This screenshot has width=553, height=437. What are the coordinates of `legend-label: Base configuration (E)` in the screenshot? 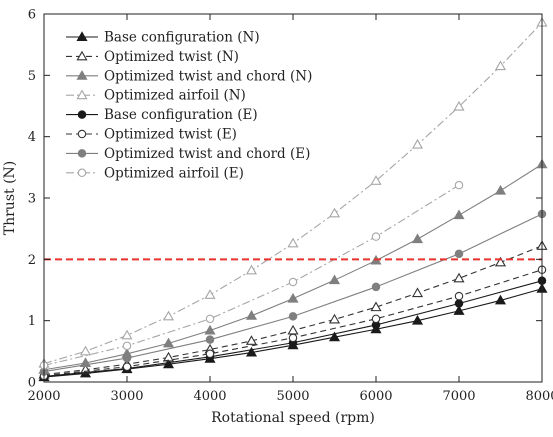 It's located at (181, 115).